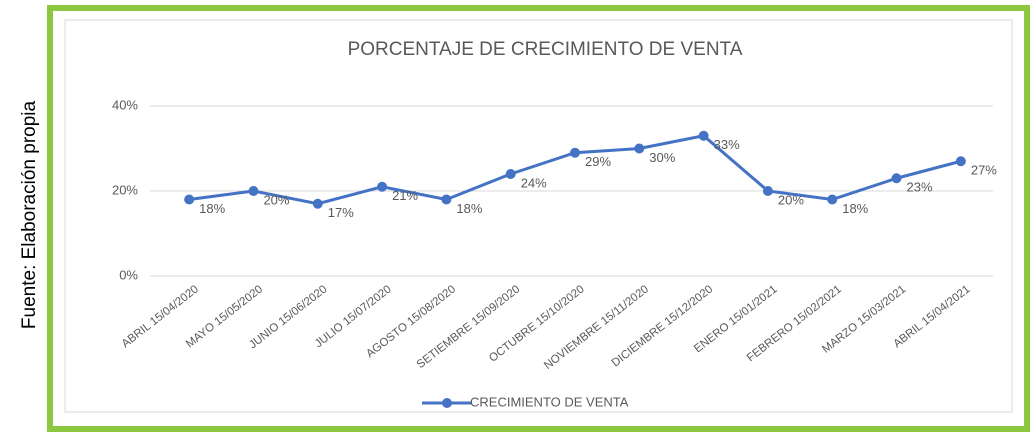 This screenshot has width=1033, height=435. What do you see at coordinates (125, 189) in the screenshot?
I see `y-tick-label: 20%` at bounding box center [125, 189].